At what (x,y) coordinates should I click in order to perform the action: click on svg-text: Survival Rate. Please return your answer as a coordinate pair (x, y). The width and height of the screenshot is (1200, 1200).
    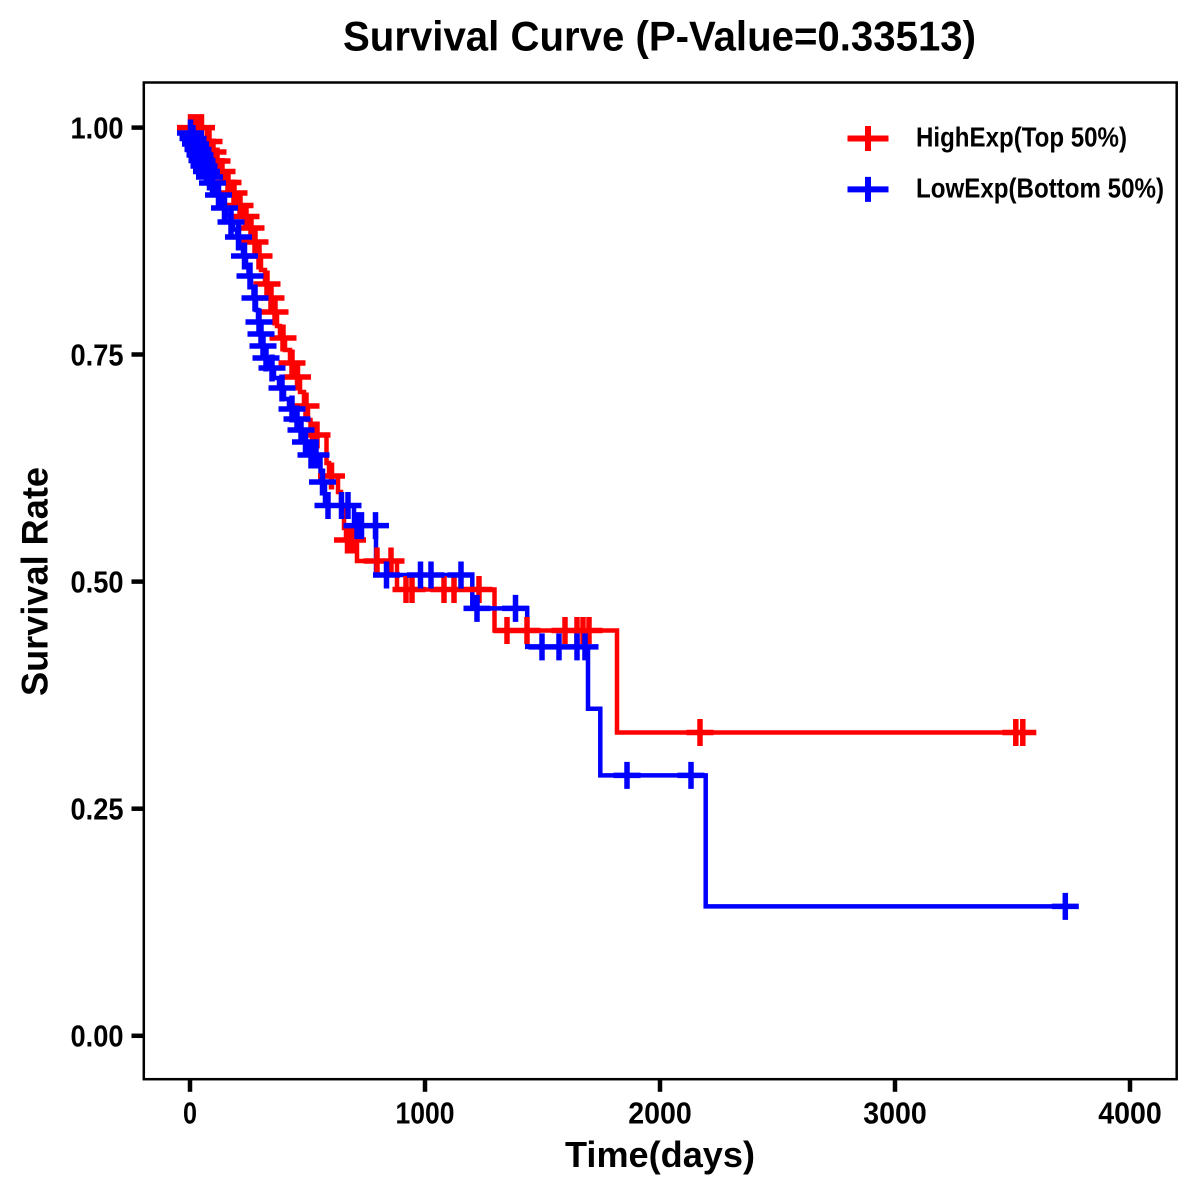
    Looking at the image, I should click on (35, 581).